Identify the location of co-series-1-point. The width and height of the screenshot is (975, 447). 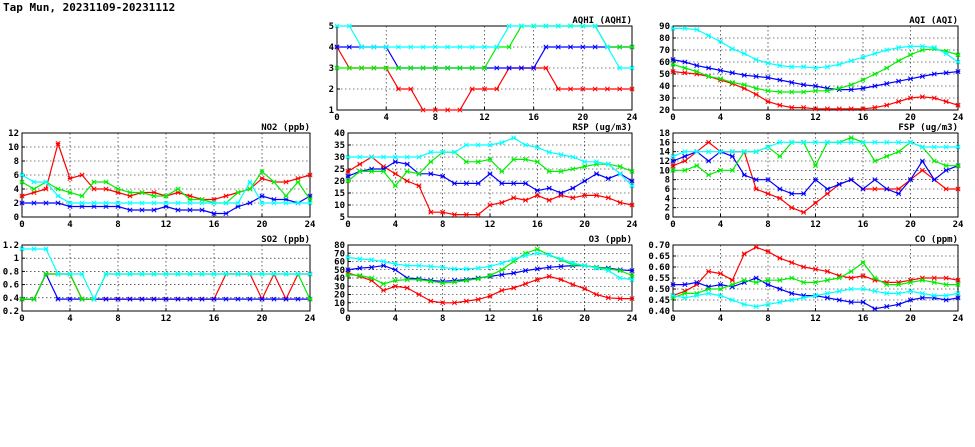
(780, 258).